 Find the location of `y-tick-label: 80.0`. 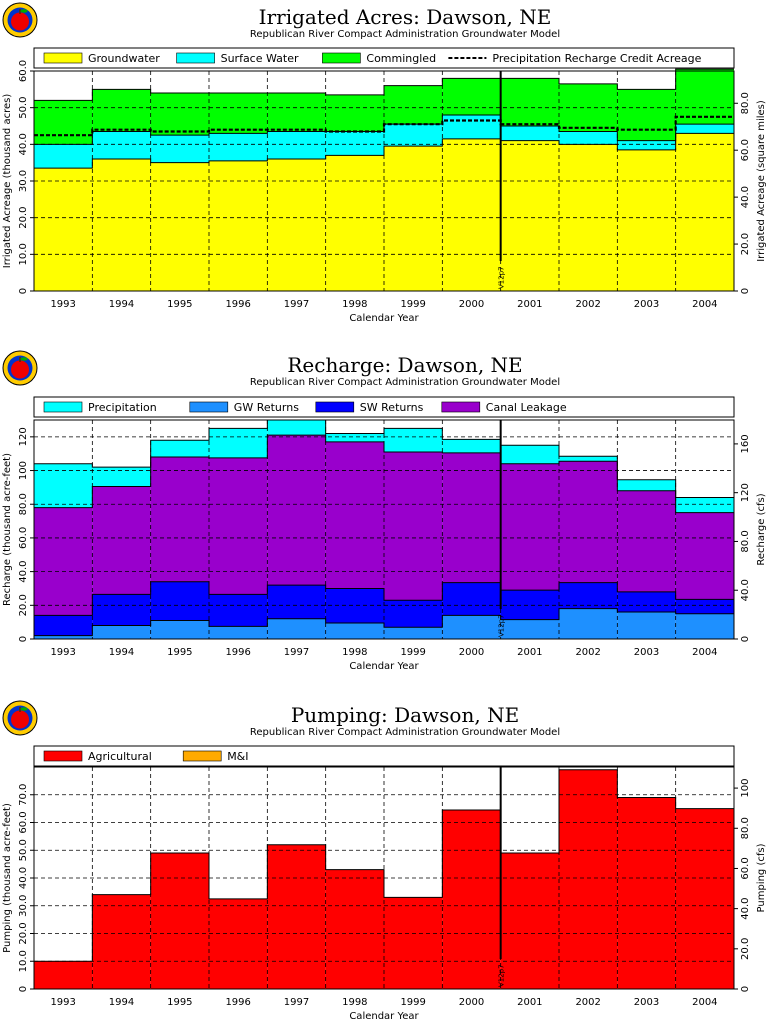

y-tick-label: 80.0 is located at coordinates (23, 504).